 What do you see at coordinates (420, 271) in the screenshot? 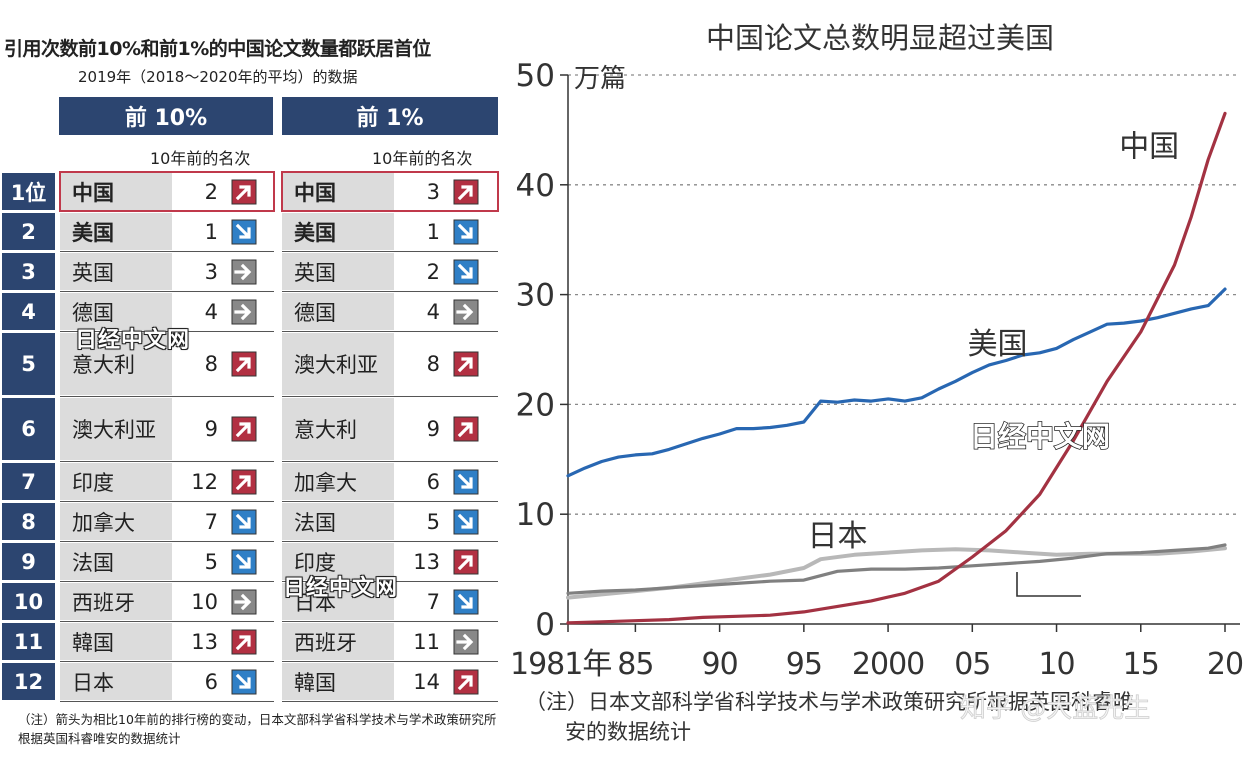
I see `prev-rank-top1: 2` at bounding box center [420, 271].